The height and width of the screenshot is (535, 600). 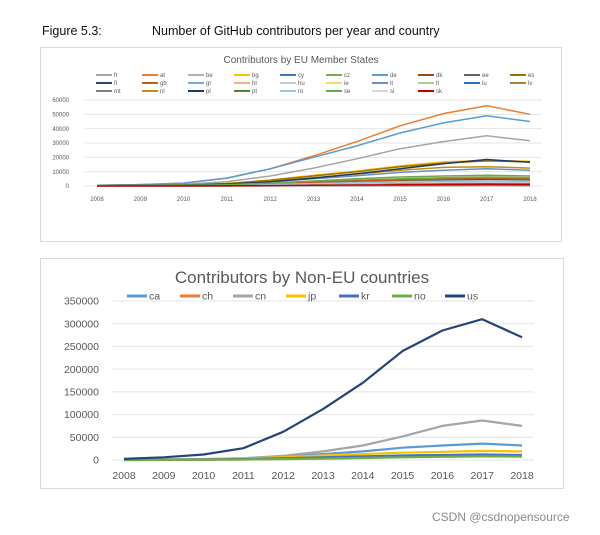 What do you see at coordinates (208, 92) in the screenshot?
I see `legend-label-pl: pl` at bounding box center [208, 92].